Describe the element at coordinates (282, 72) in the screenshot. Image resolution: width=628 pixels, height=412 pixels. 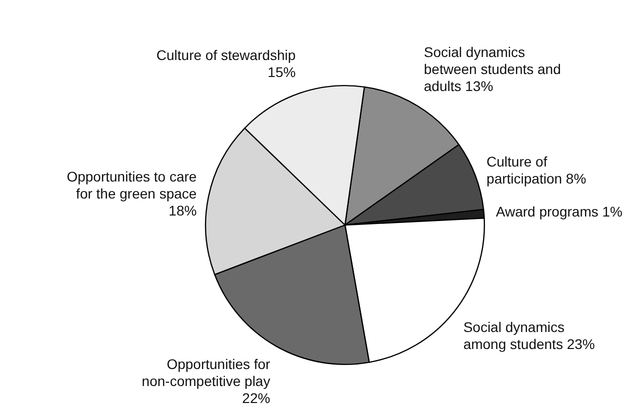
I see `data-label: 15%` at that location.